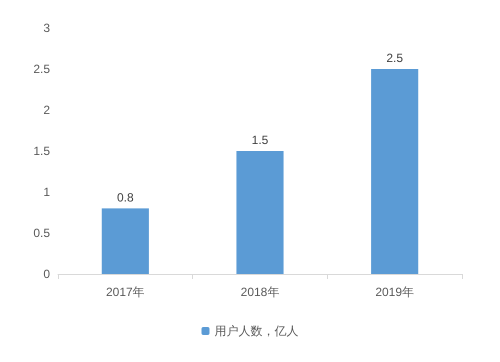 The height and width of the screenshot is (362, 500). Describe the element at coordinates (260, 140) in the screenshot. I see `data-label: 1.5` at that location.